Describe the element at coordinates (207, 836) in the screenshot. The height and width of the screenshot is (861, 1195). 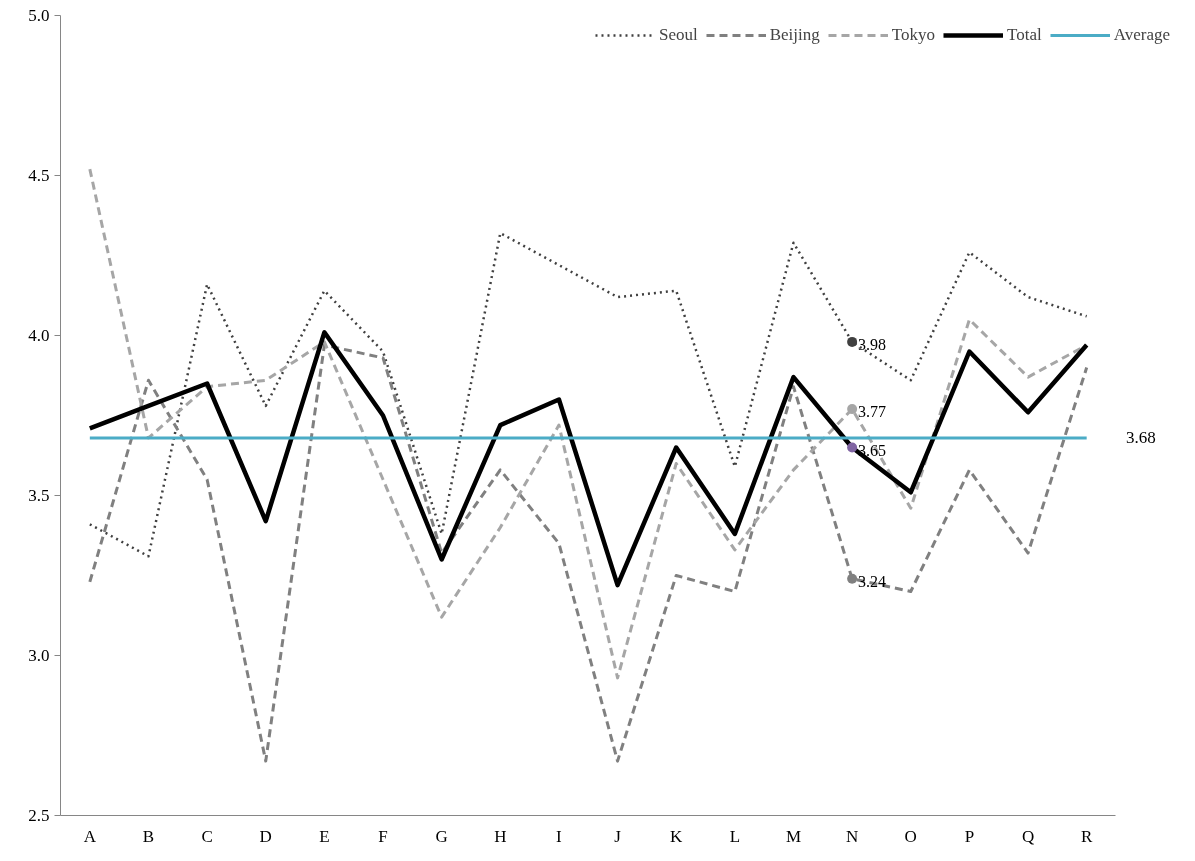
I see `x-tick-label: C` at that location.